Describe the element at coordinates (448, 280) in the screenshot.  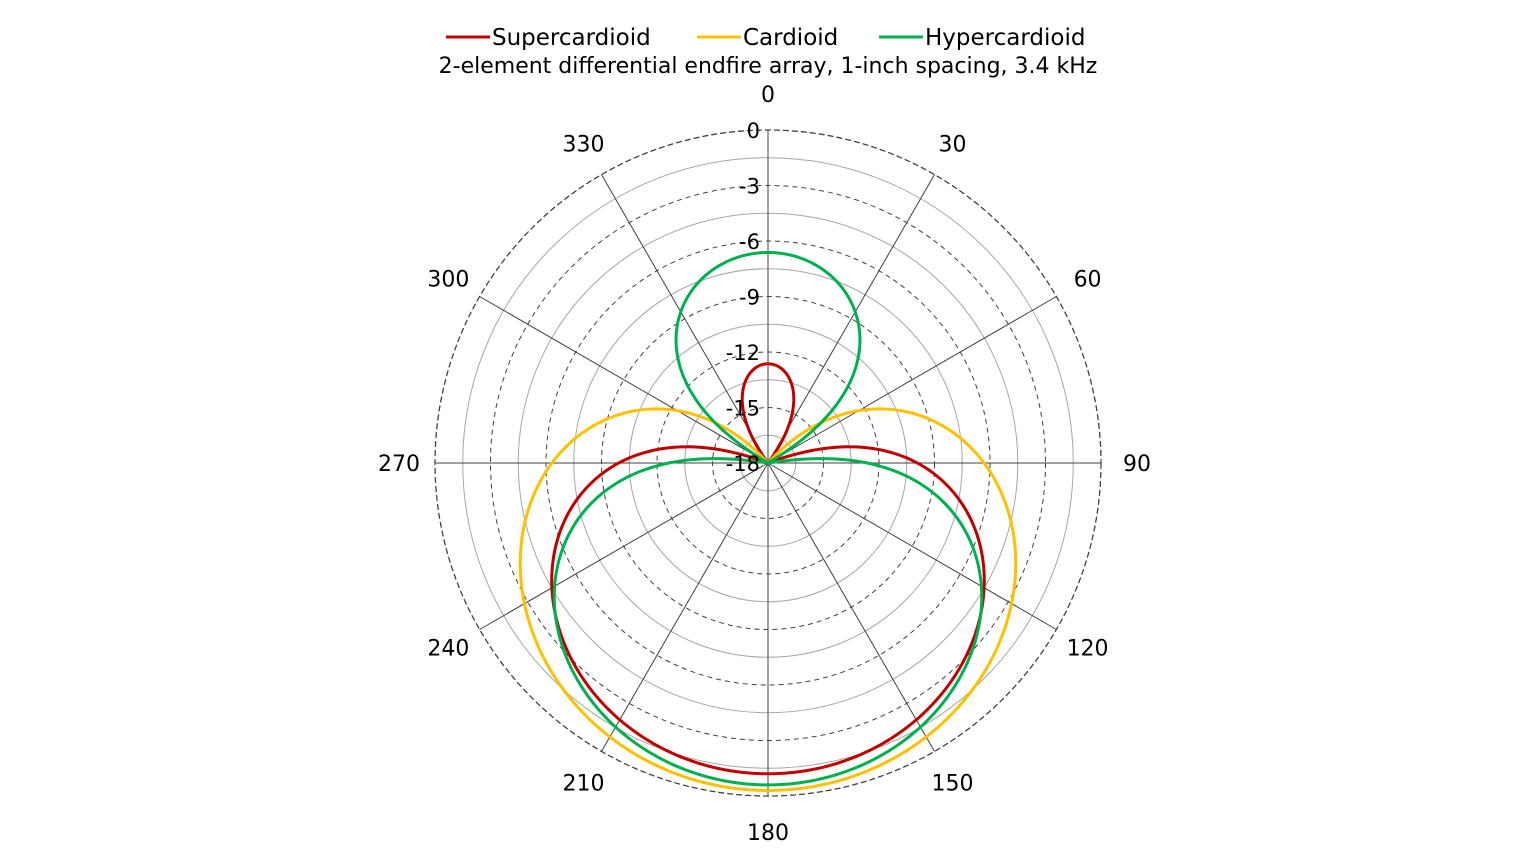
I see `angle-tick-label: 300` at that location.